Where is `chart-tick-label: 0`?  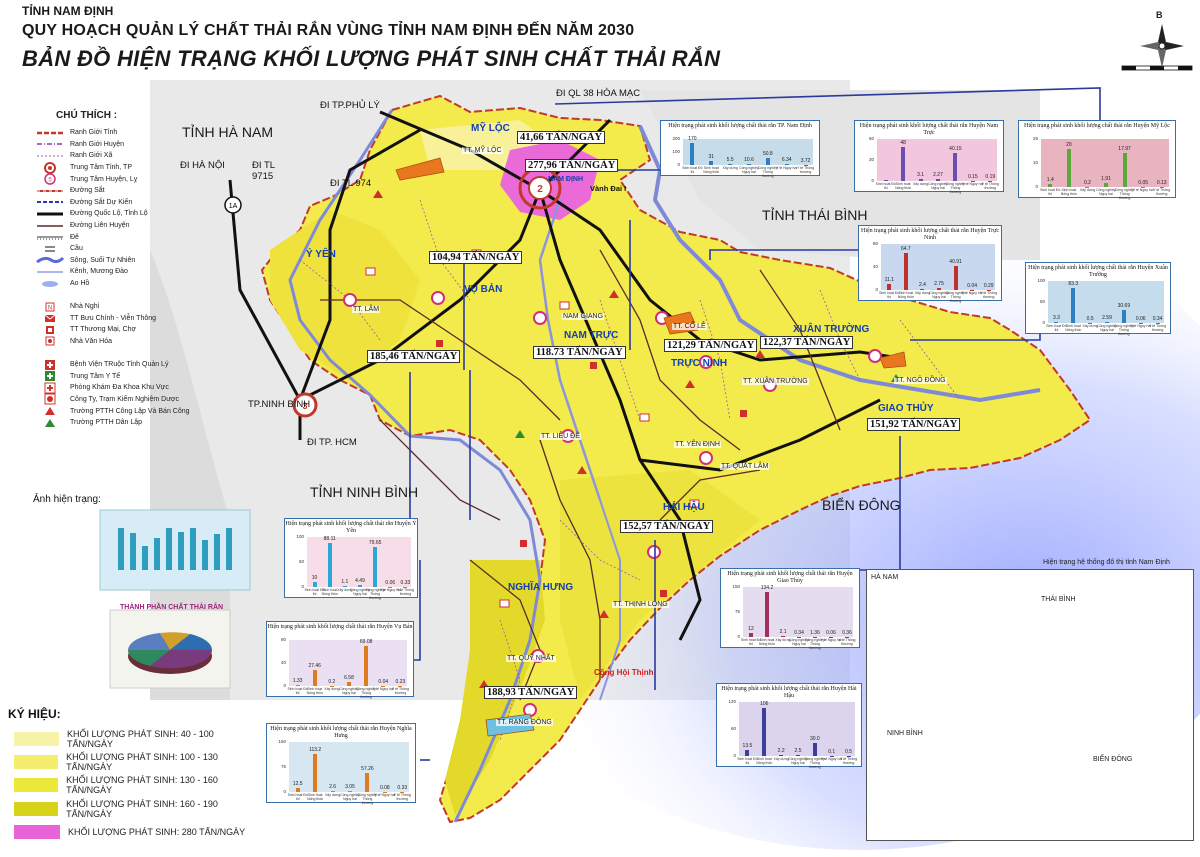 chart-tick-label: 0 is located at coordinates (284, 791).